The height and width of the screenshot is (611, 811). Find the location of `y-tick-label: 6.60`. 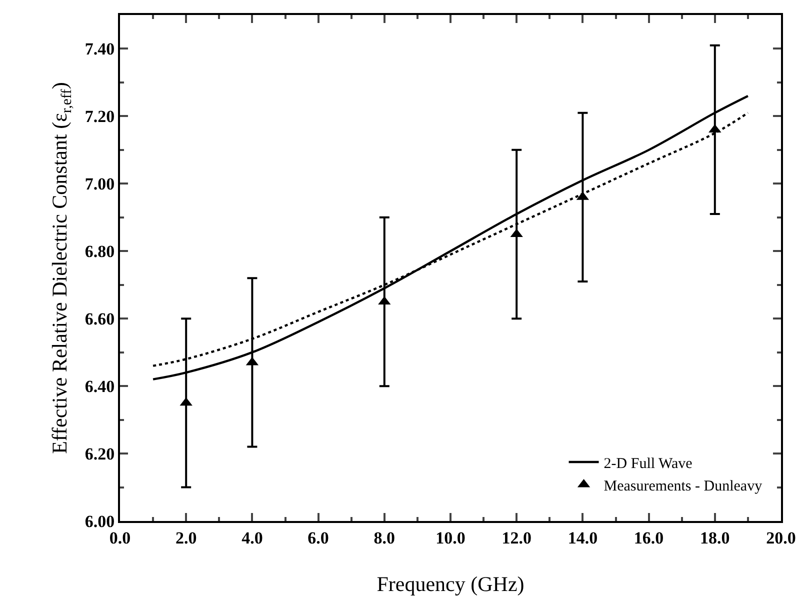

y-tick-label: 6.60 is located at coordinates (99, 319).